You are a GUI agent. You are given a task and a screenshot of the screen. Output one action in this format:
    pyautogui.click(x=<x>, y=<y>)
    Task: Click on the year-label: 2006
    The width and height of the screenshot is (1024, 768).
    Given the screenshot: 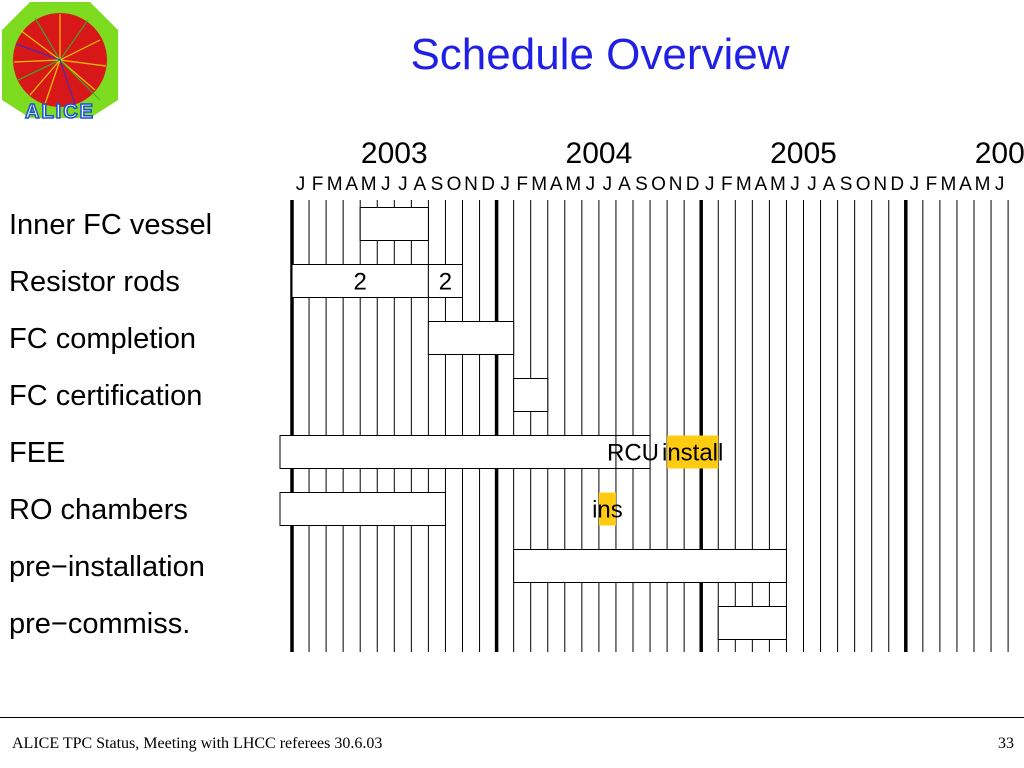 What is the action you would take?
    pyautogui.click(x=999, y=153)
    